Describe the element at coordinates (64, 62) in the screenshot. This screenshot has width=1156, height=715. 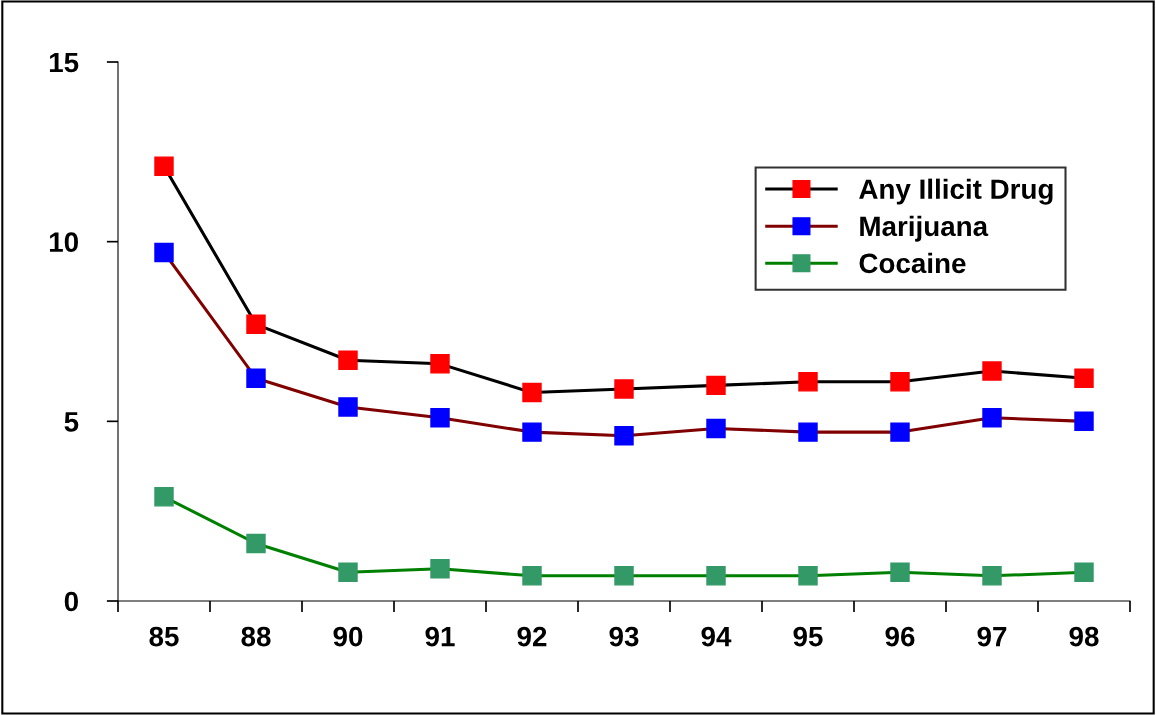
I see `y-tick-label: 15` at that location.